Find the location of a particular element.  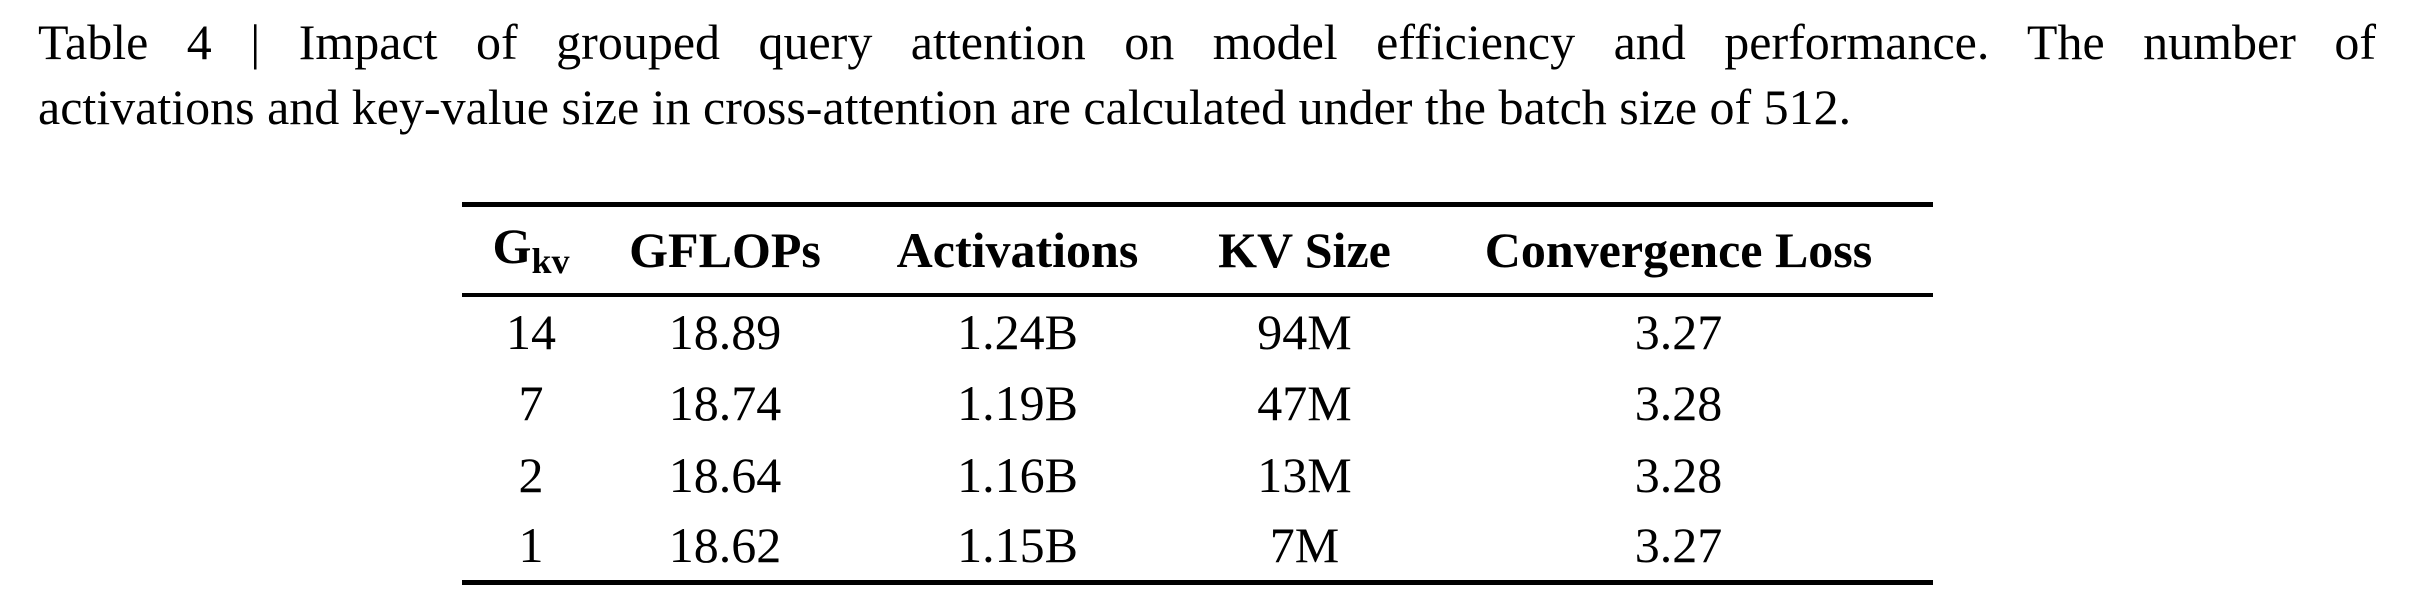

table-cell-kv-size: 47M is located at coordinates (1304, 402).